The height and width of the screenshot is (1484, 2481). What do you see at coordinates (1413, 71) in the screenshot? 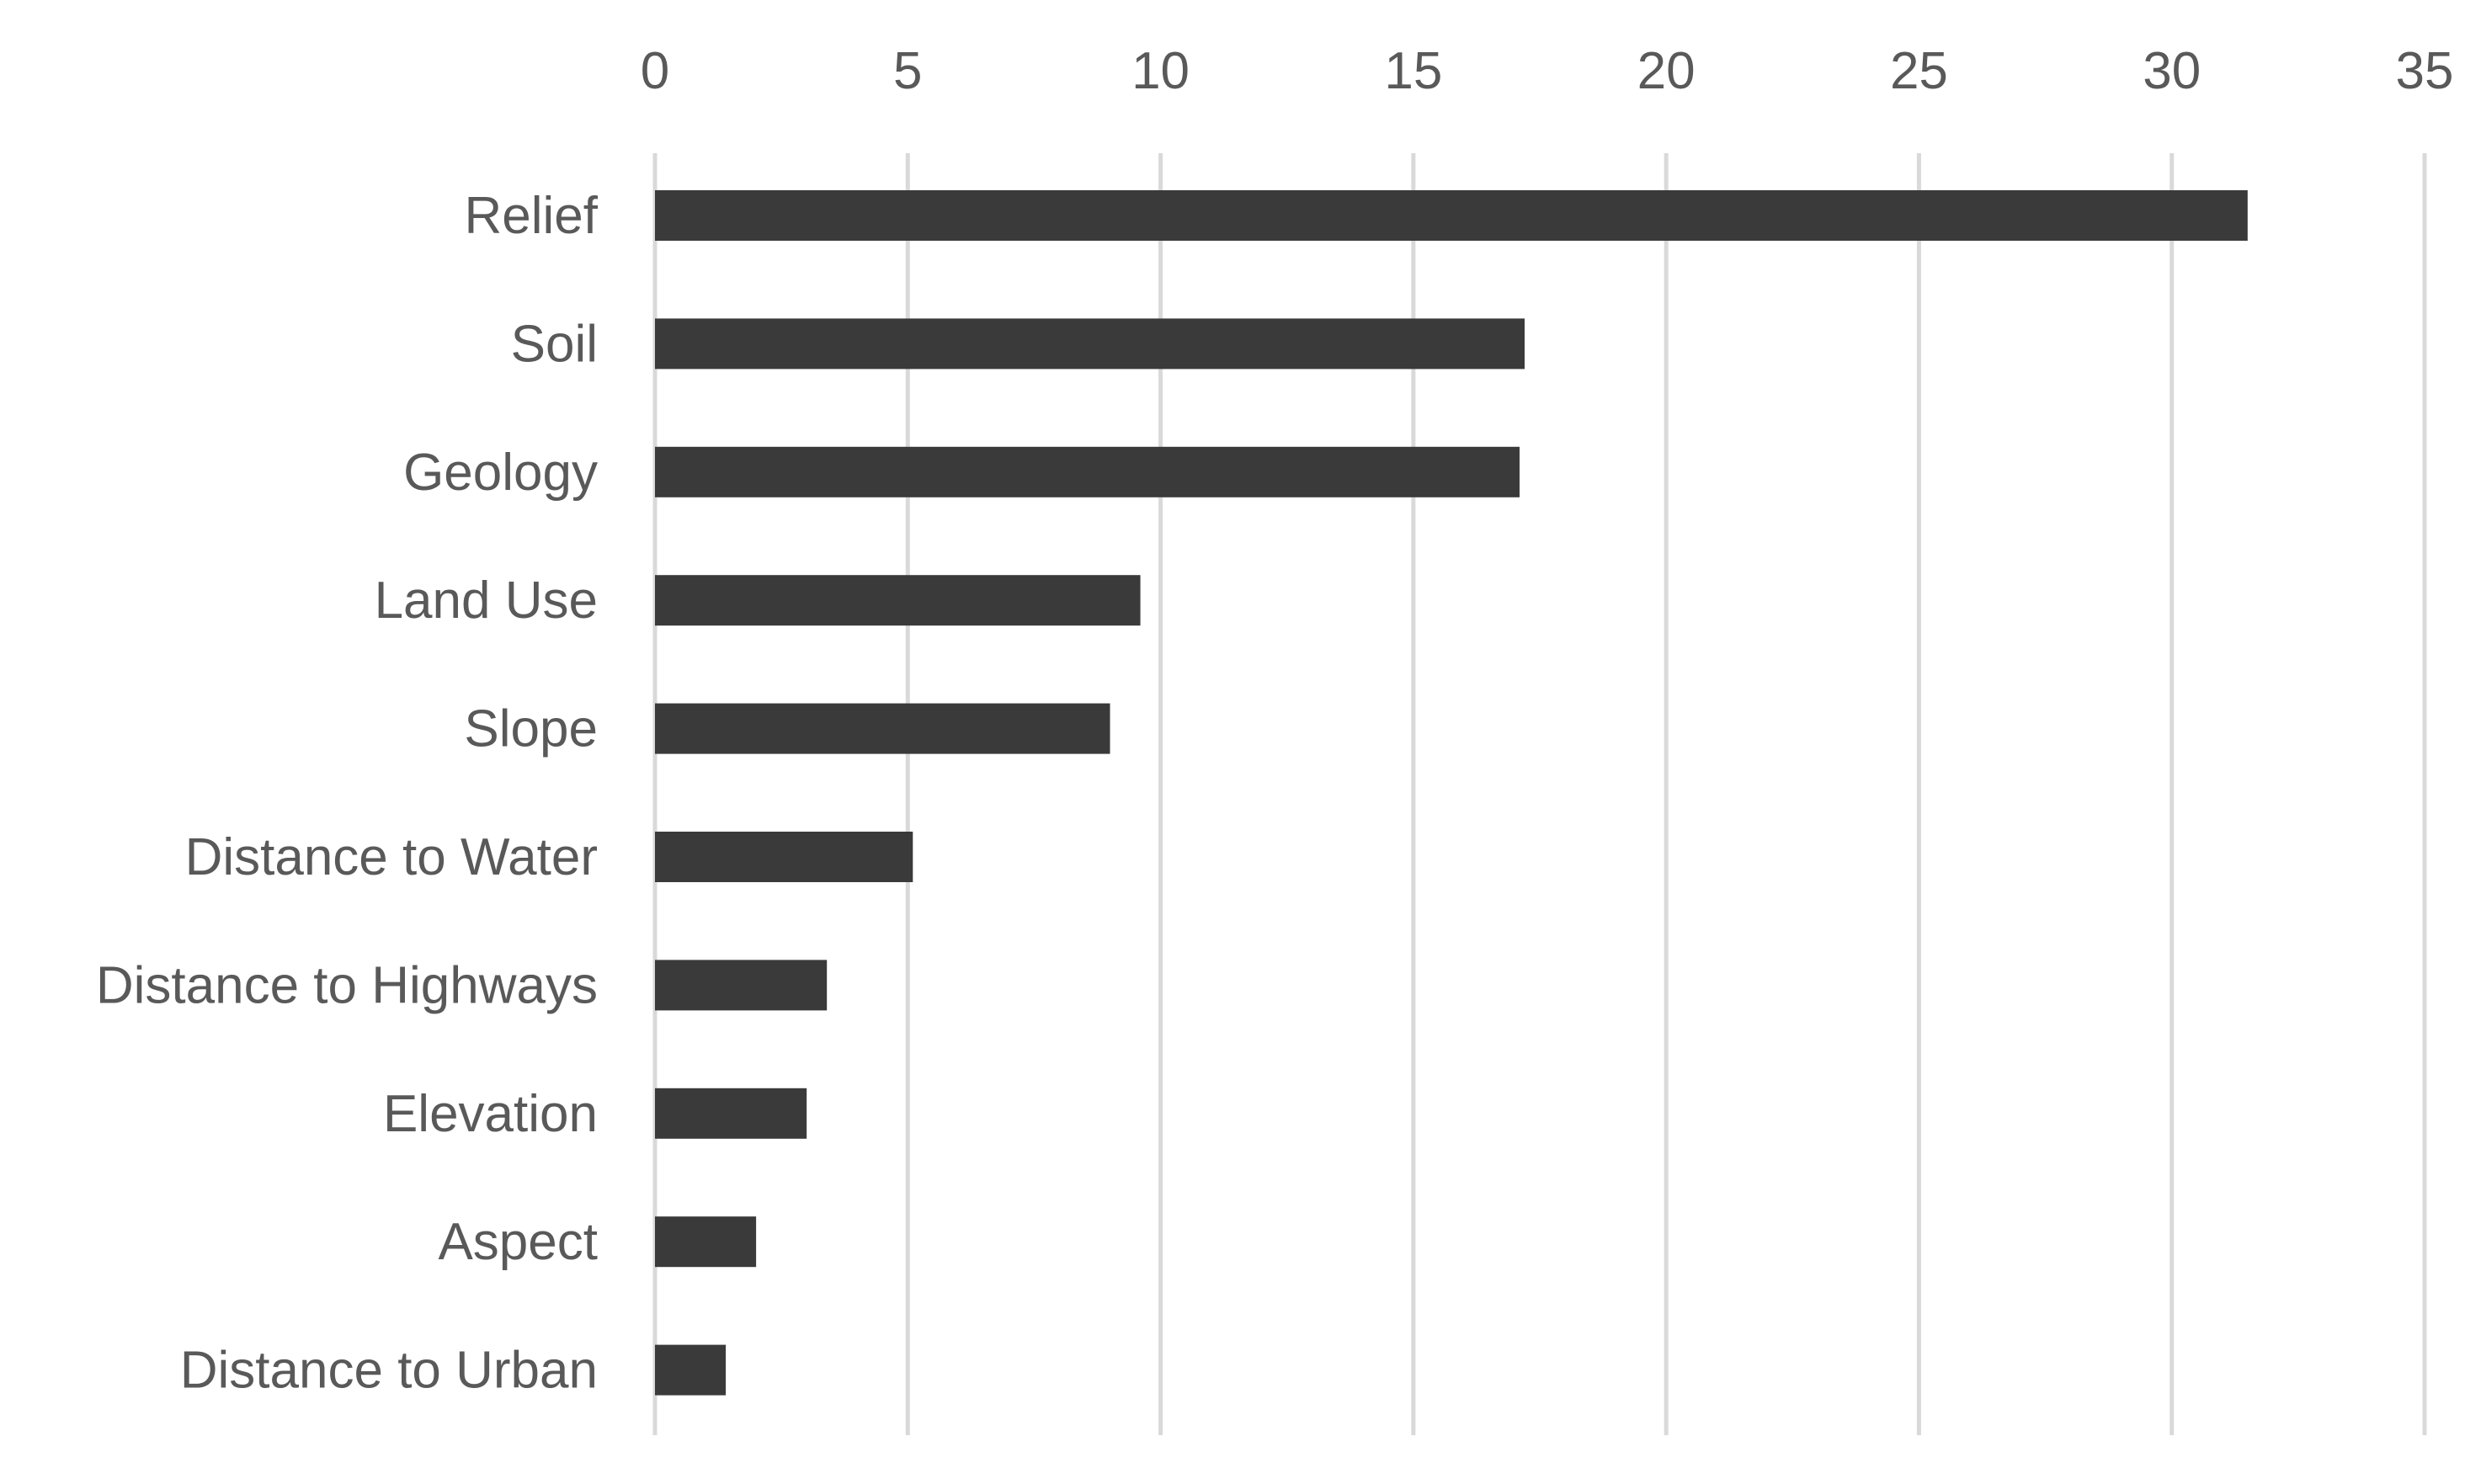
I see `x-tick-label-15: 15` at bounding box center [1413, 71].